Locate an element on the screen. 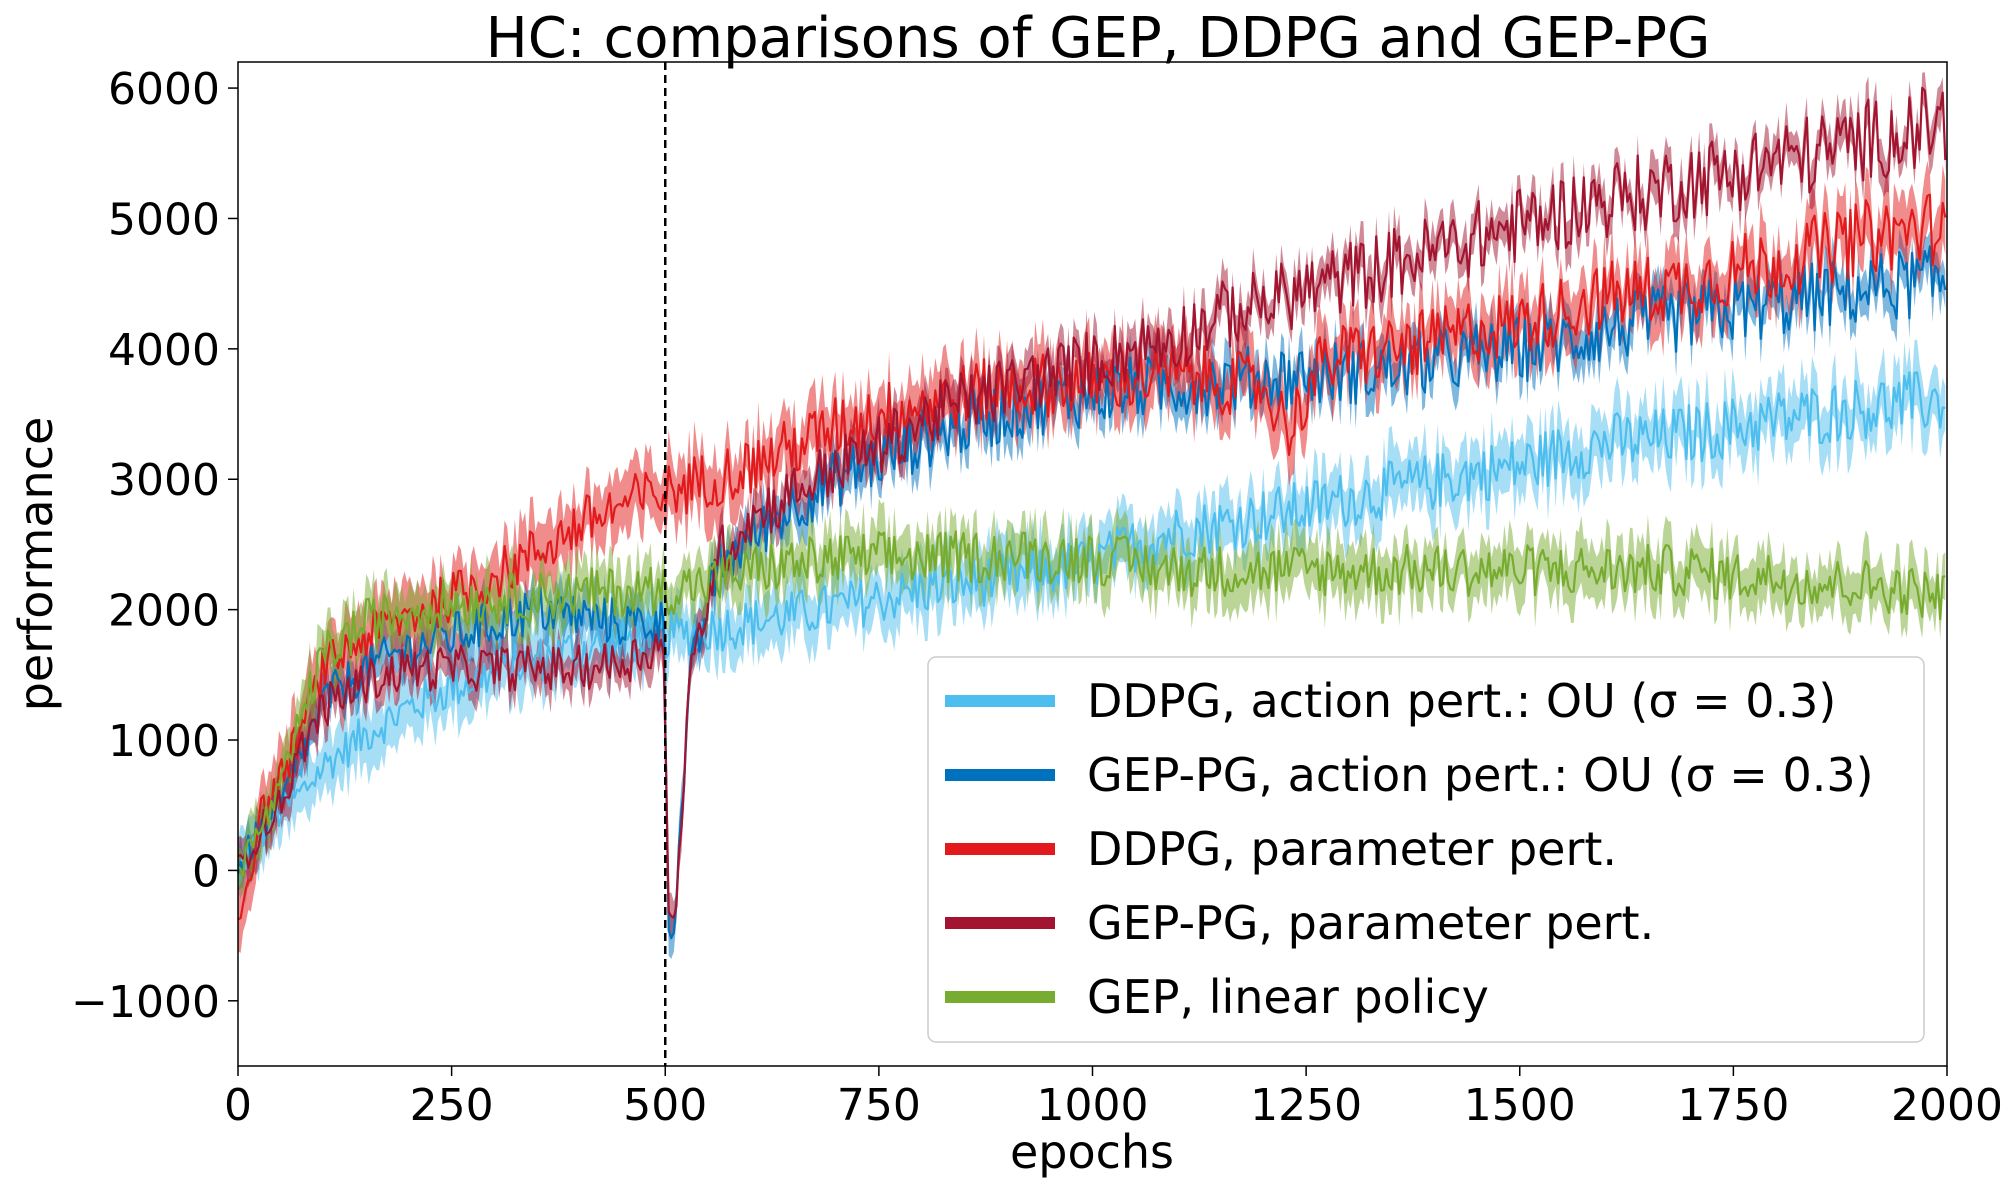 The height and width of the screenshot is (1185, 2014). y-axis-ticks: −1000 0 1000 2000 3000 4000 5000 6000 is located at coordinates (154, 546).